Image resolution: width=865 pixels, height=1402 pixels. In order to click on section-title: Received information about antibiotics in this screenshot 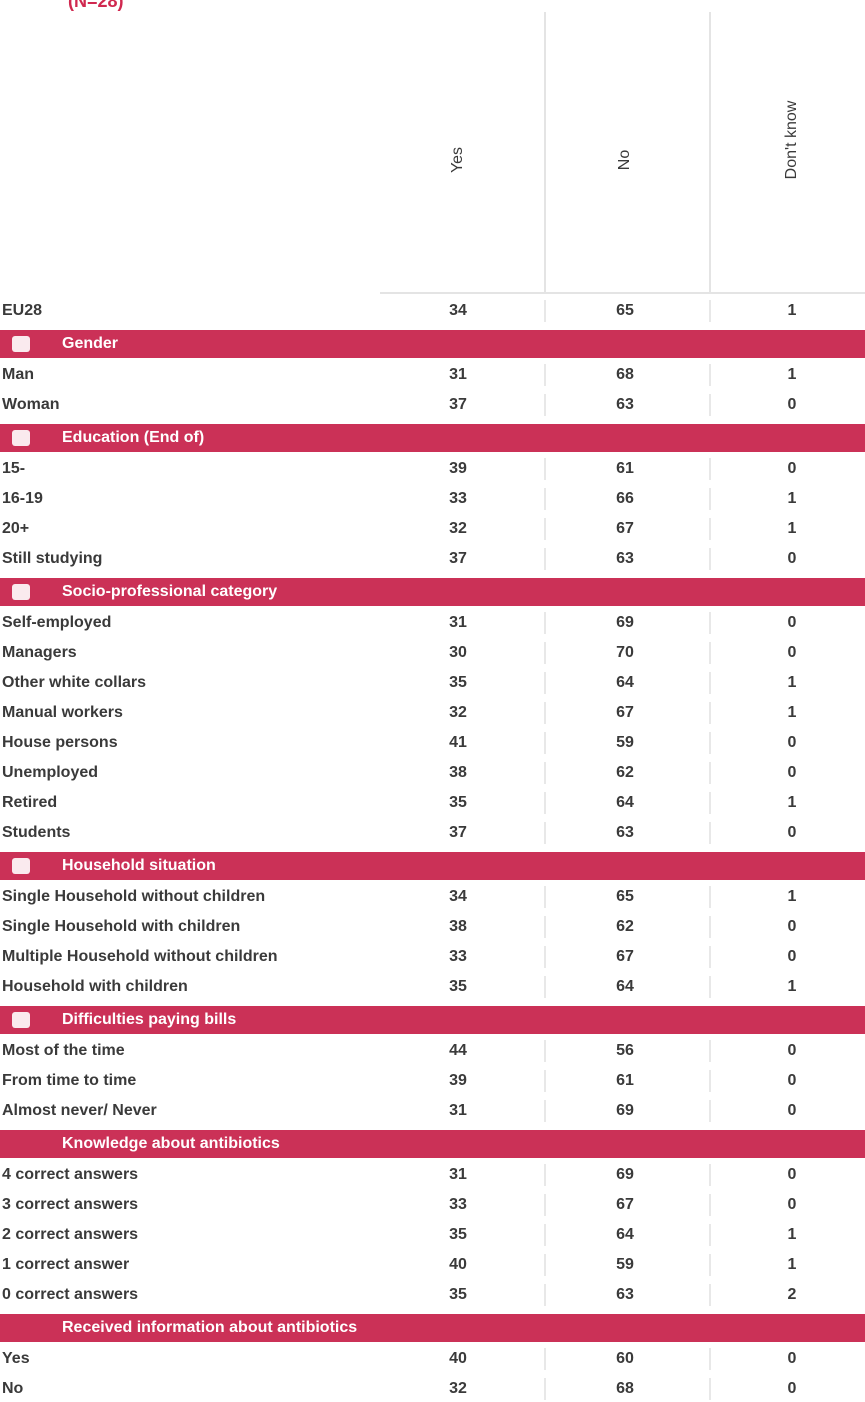, I will do `click(209, 1327)`.